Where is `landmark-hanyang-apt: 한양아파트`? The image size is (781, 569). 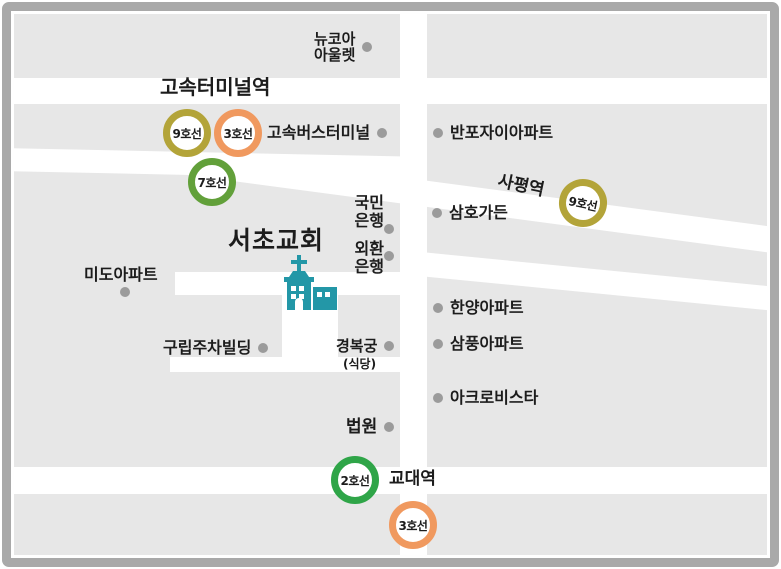 landmark-hanyang-apt: 한양아파트 is located at coordinates (478, 308).